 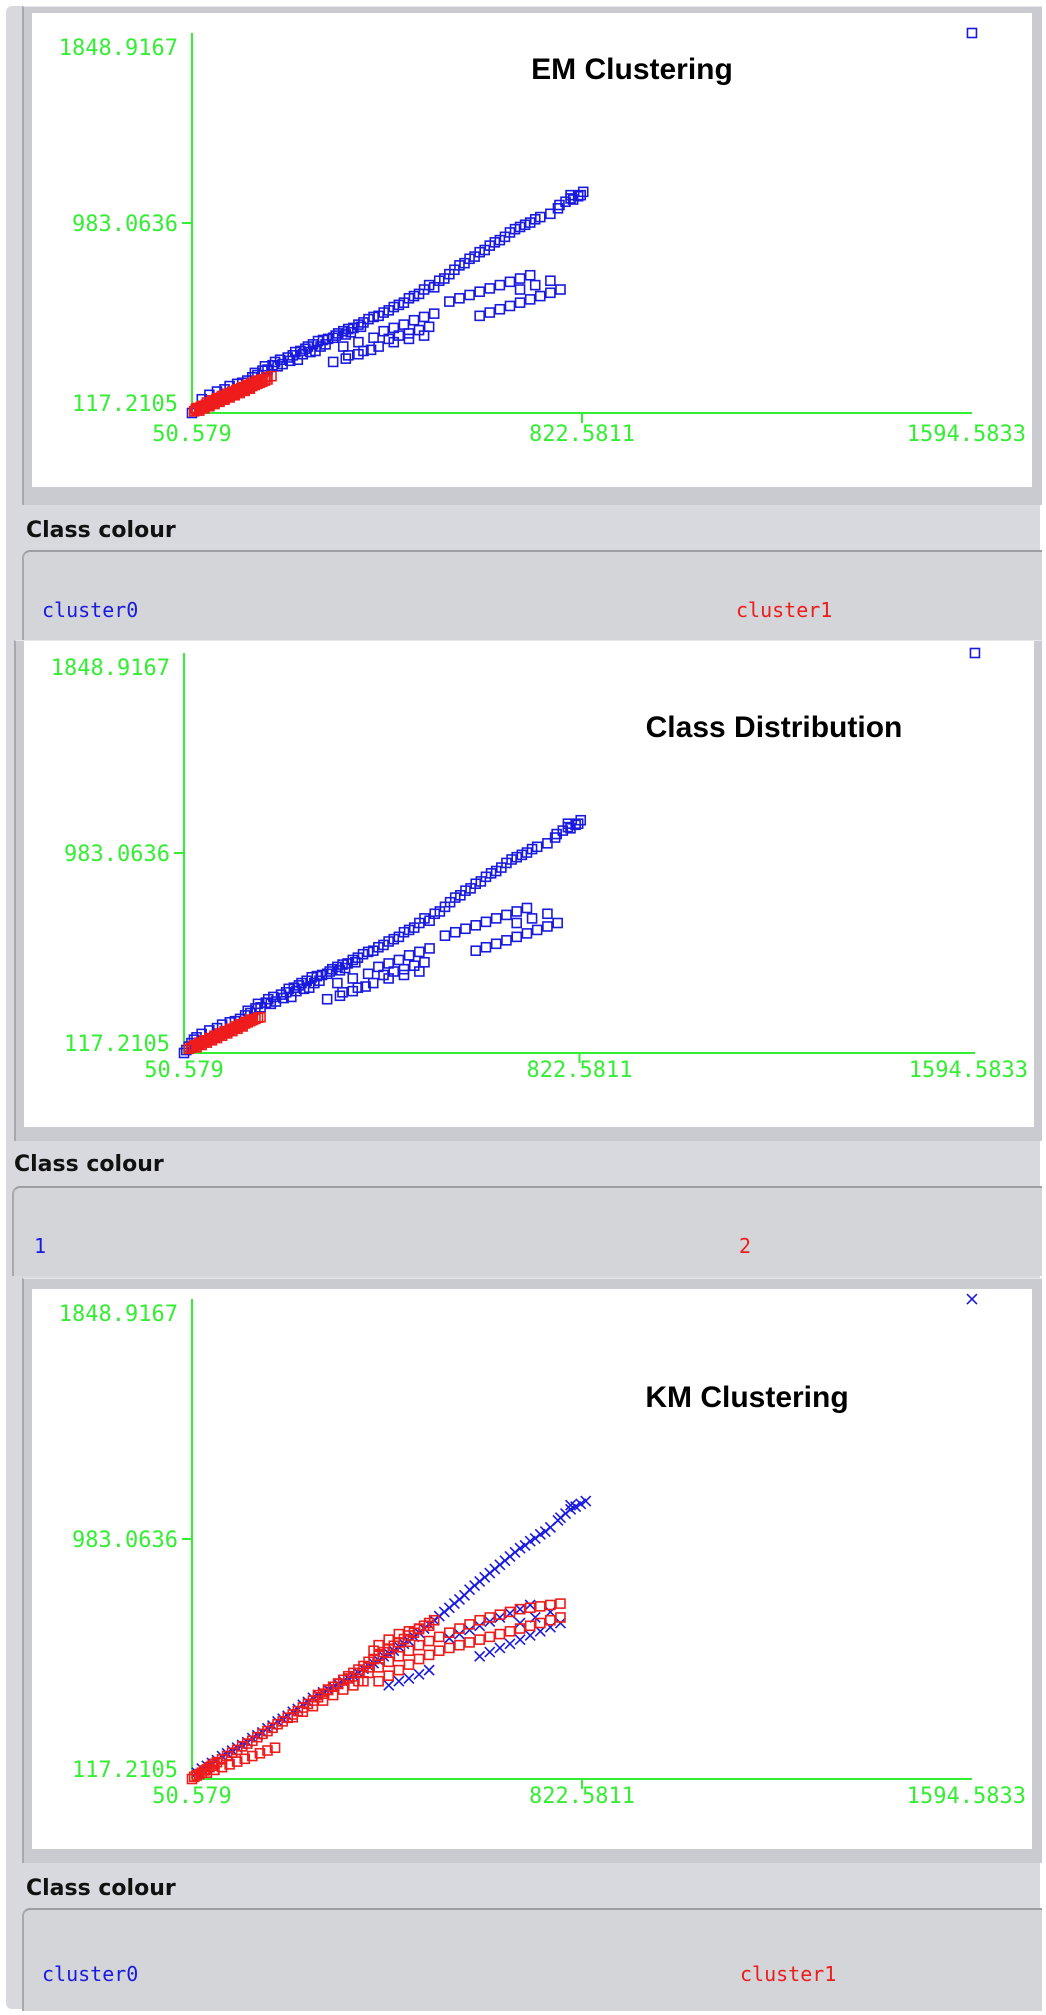 What do you see at coordinates (40, 1246) in the screenshot?
I see `legend-item-1: 1` at bounding box center [40, 1246].